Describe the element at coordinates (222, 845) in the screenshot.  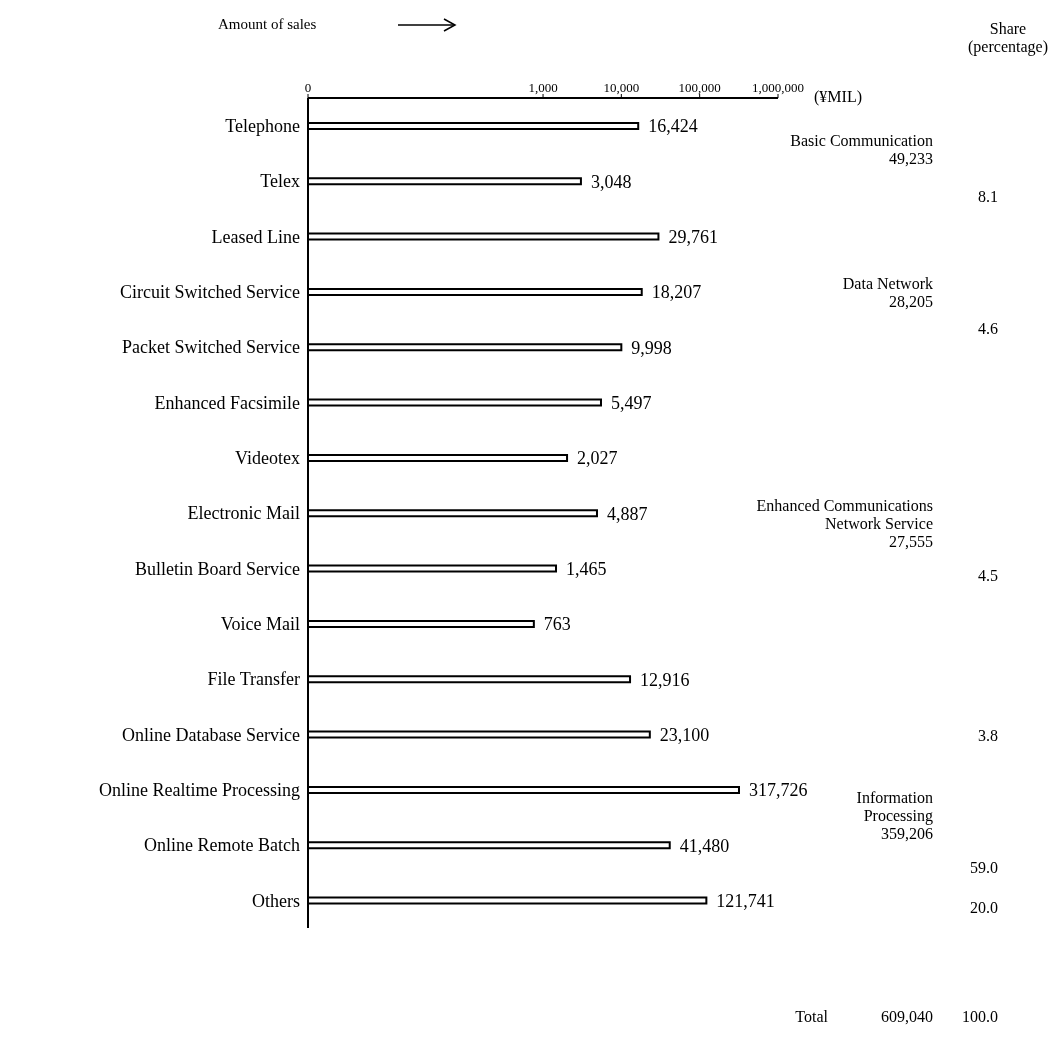
I see `y-tick-label: Online Remote Batch` at that location.